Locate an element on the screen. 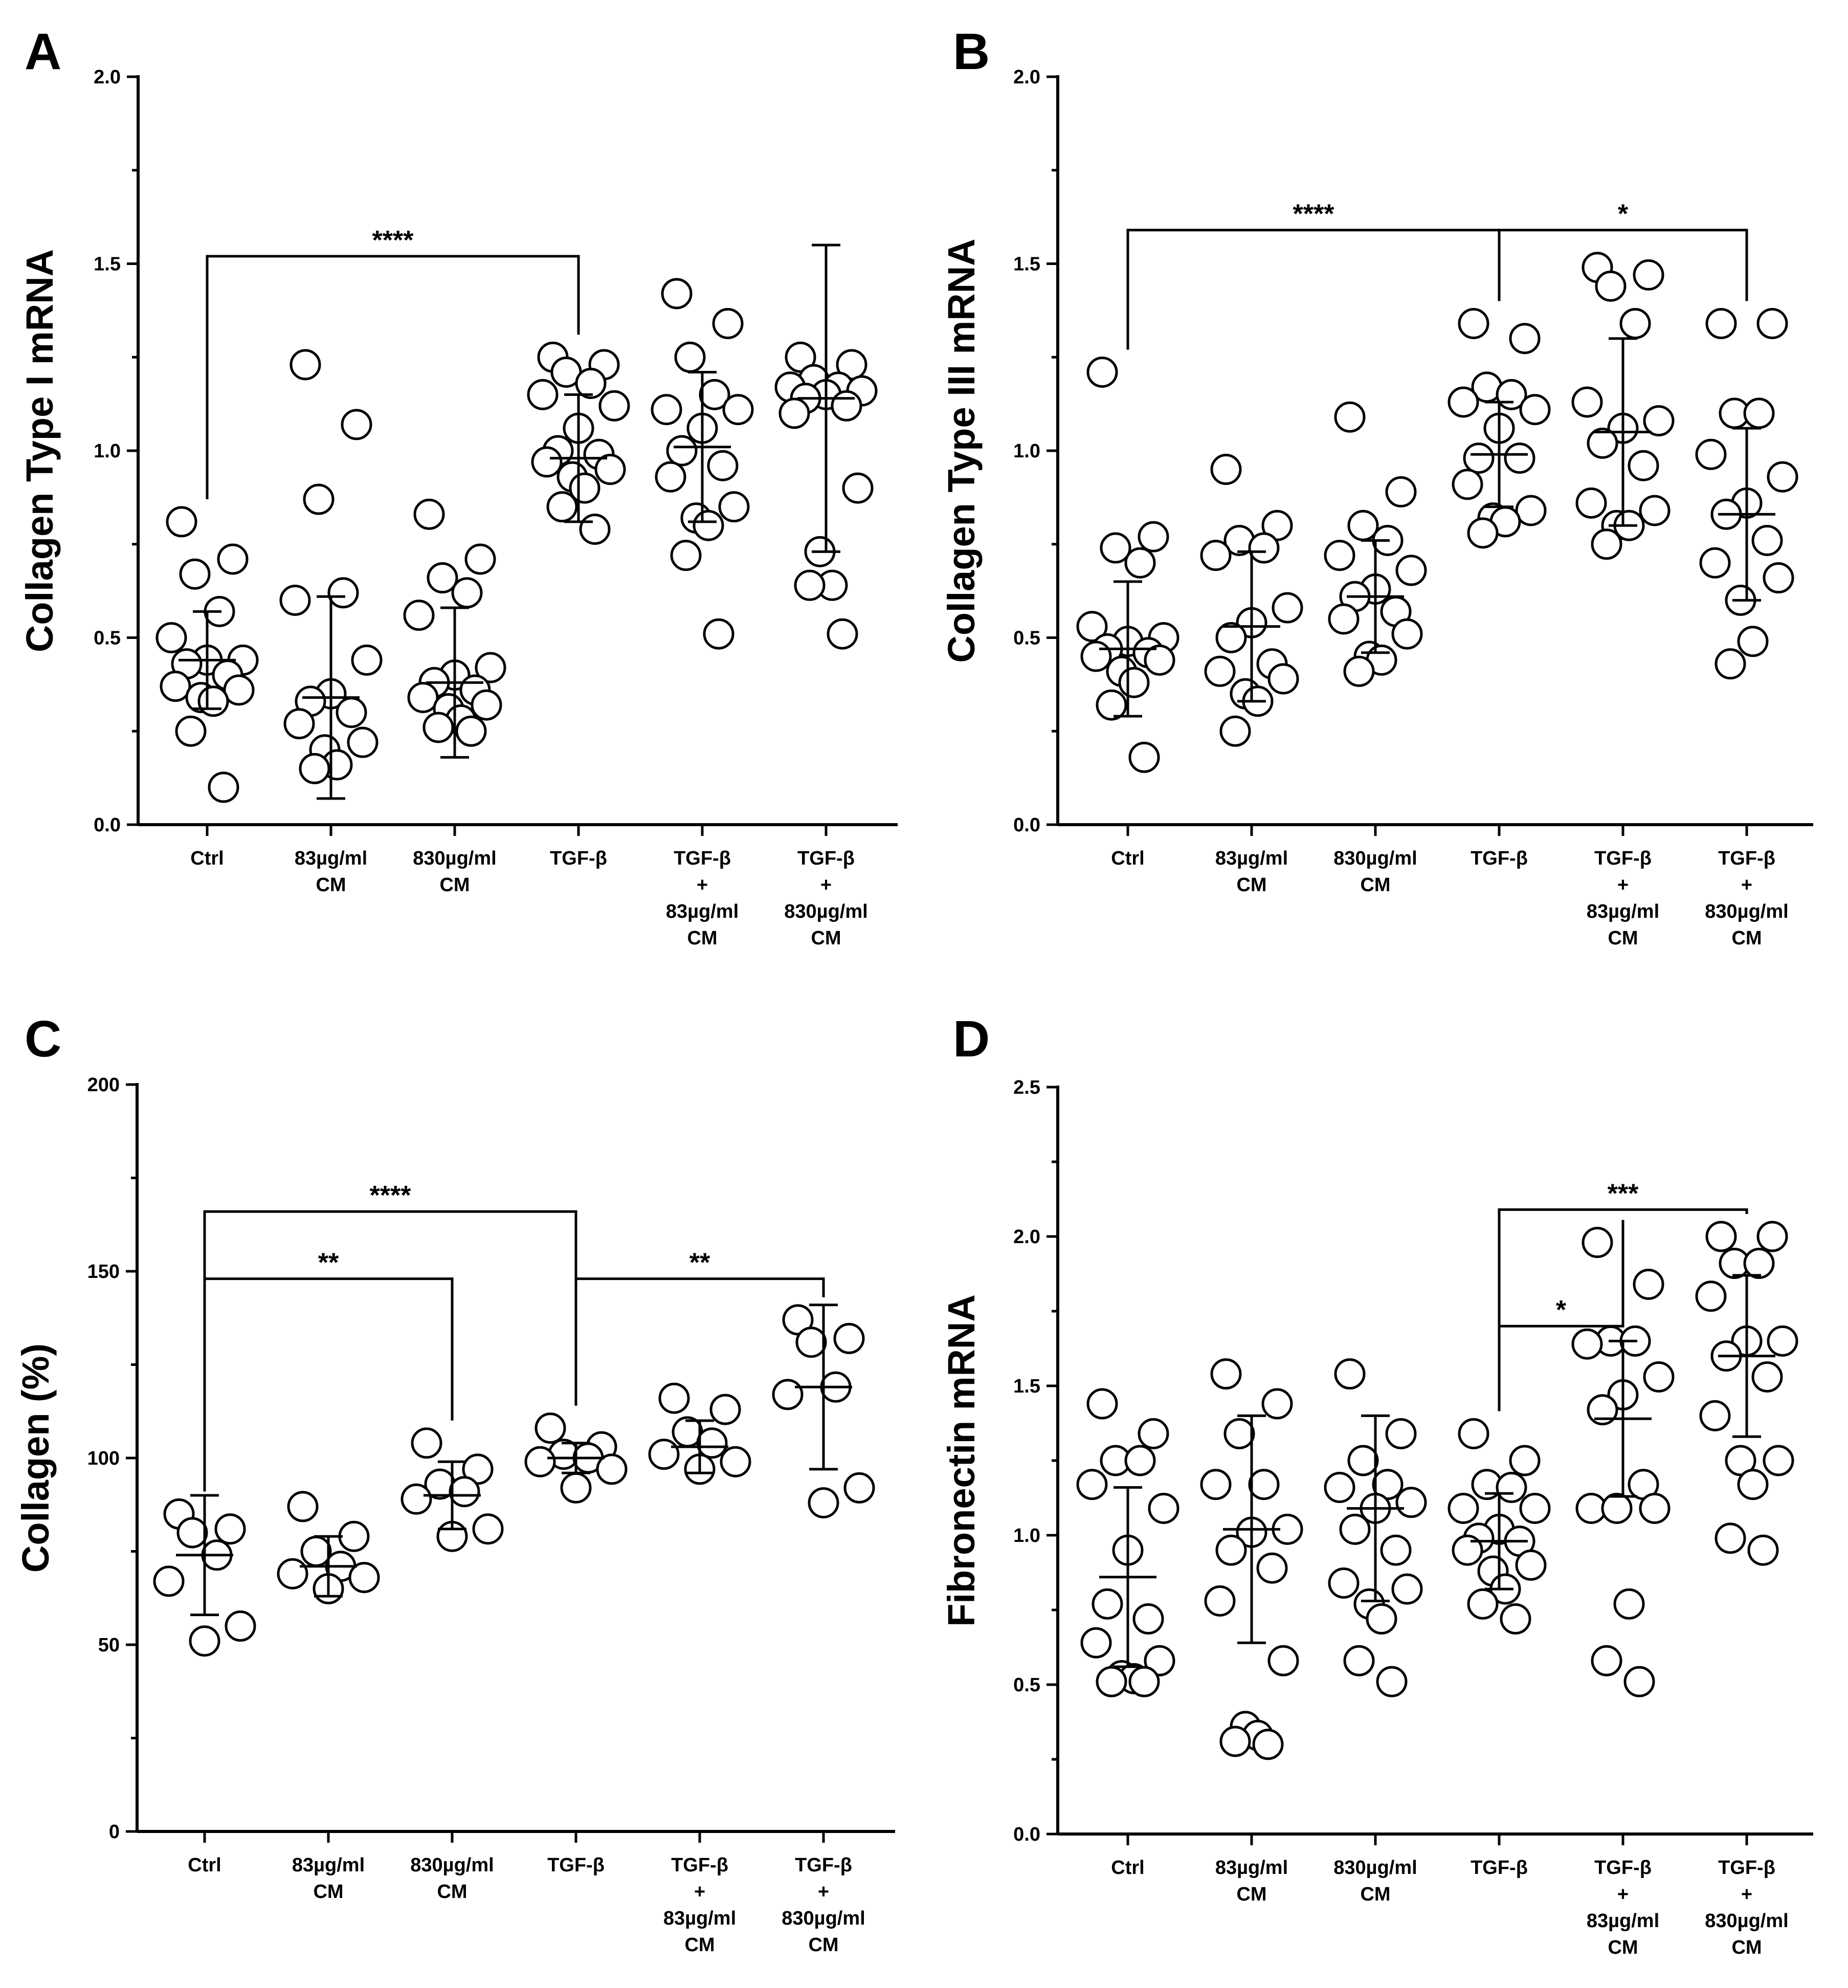  y-tick-label: 0.0 is located at coordinates (107, 825).